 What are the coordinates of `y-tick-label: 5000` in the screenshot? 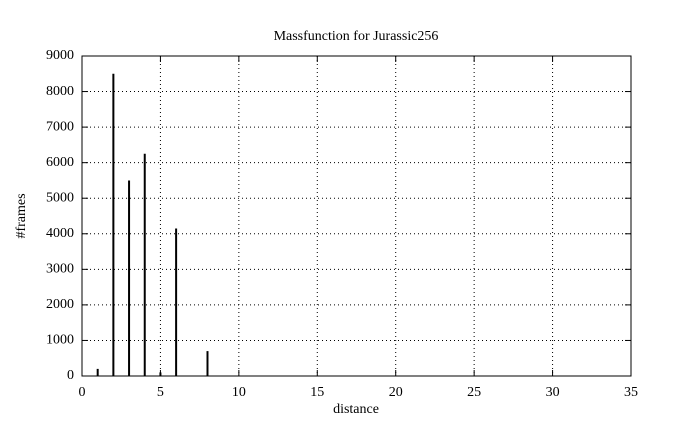 It's located at (60, 197).